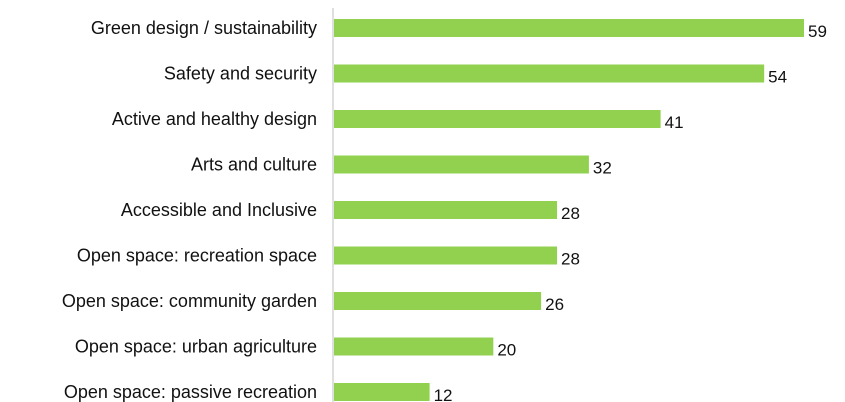 The width and height of the screenshot is (845, 402). I want to click on category-label: Accessible and Inclusive, so click(219, 210).